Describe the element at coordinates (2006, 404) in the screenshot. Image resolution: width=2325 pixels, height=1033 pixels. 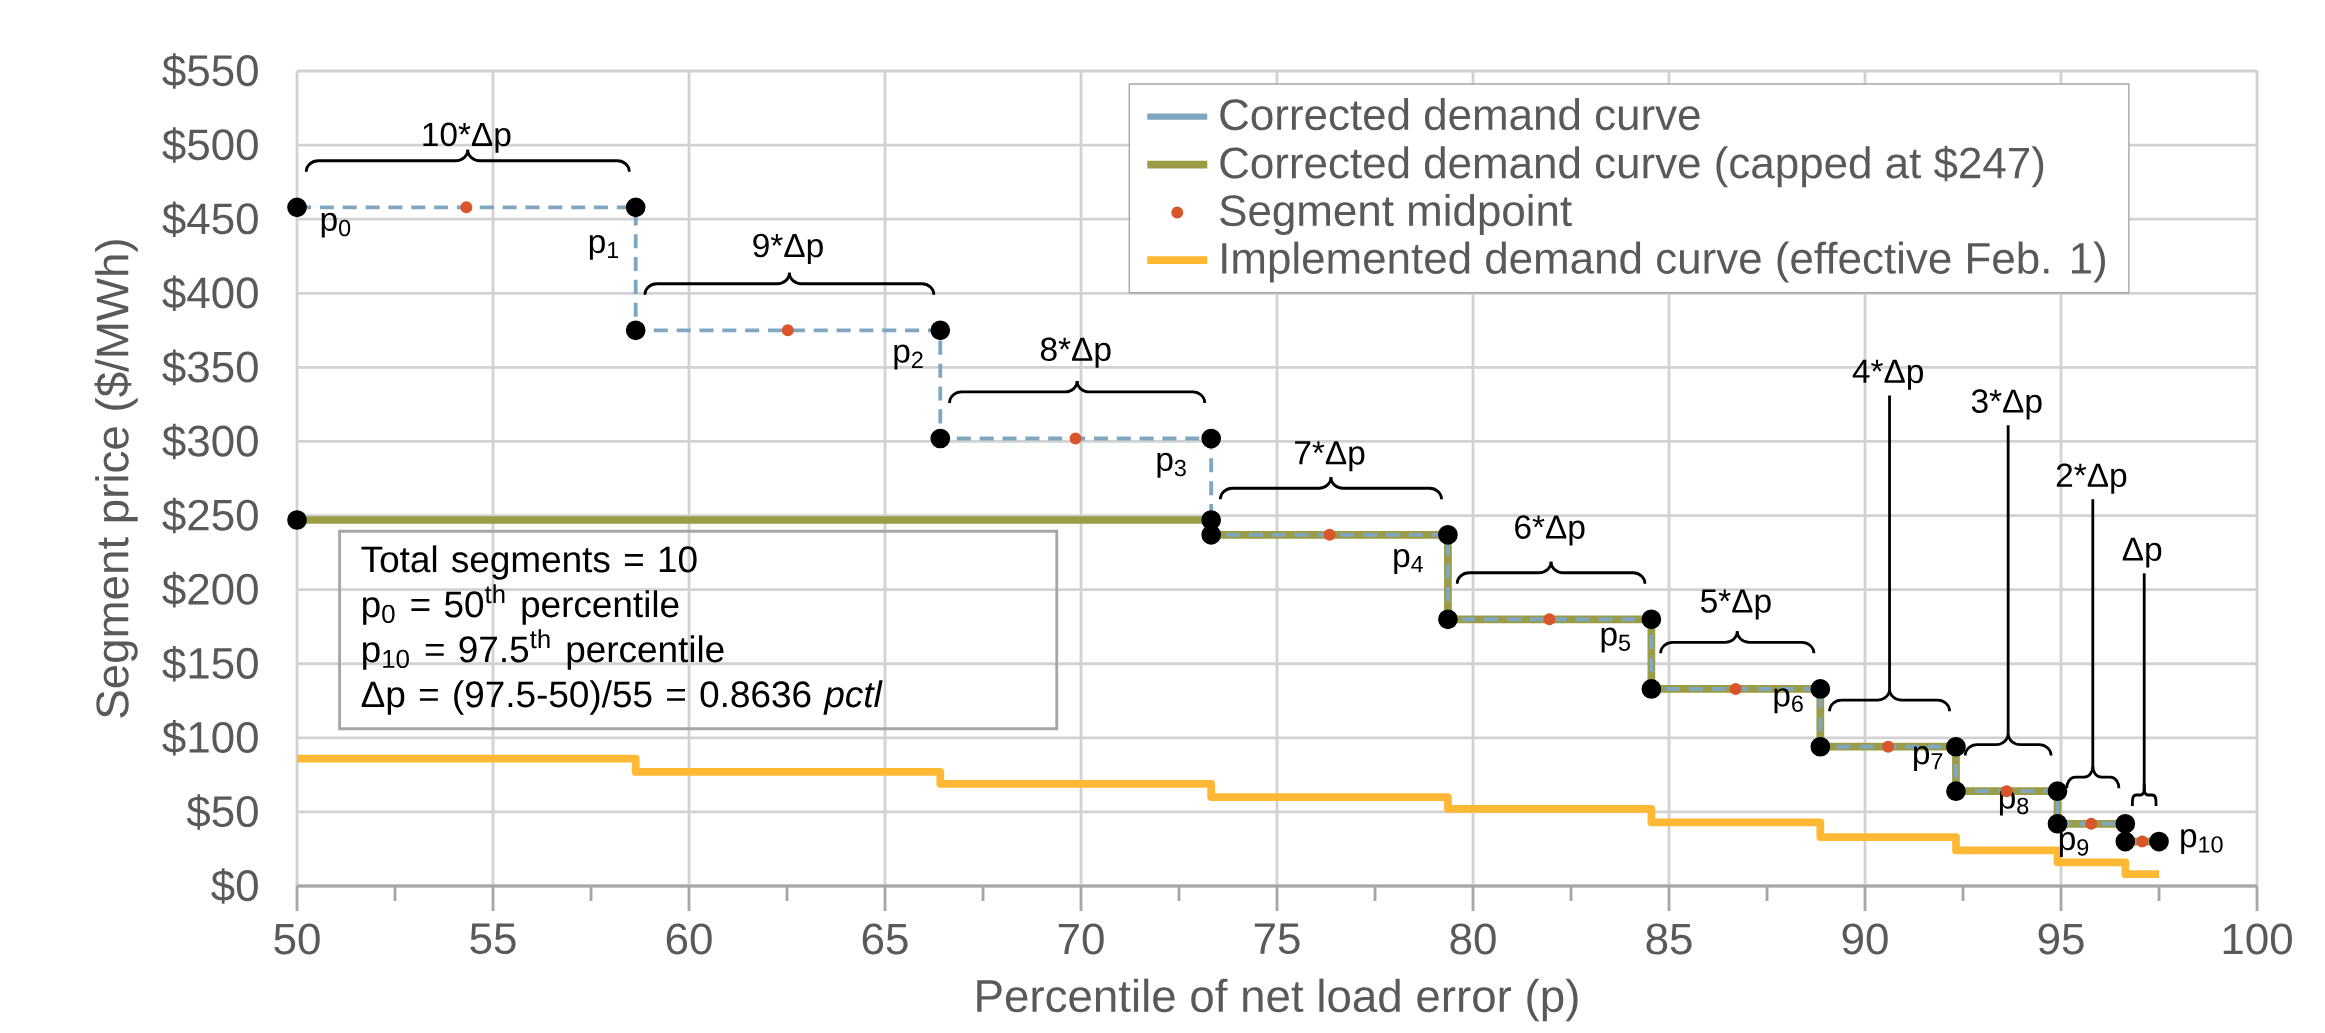
I see `annotation: 3*Δp` at that location.